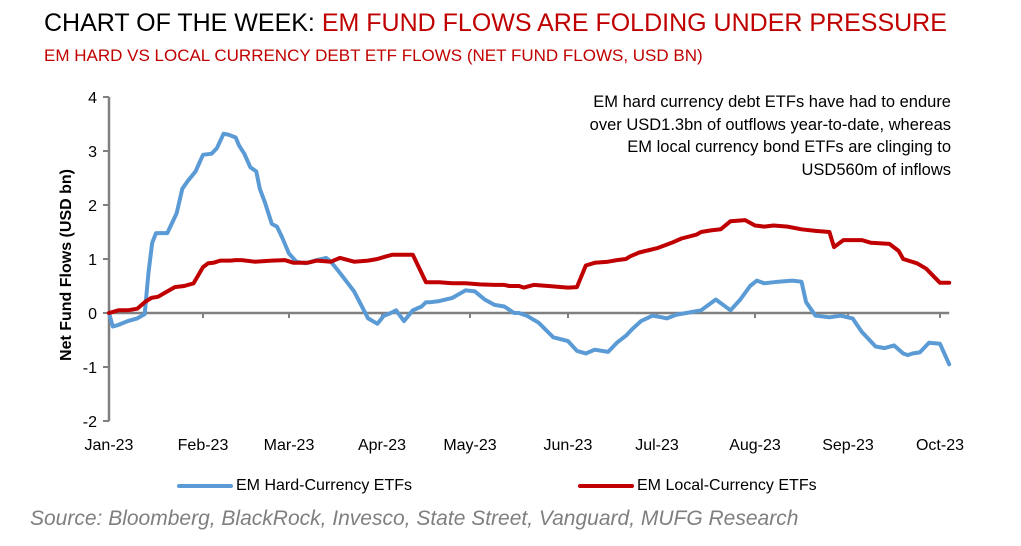 The width and height of the screenshot is (1021, 546). Describe the element at coordinates (90, 422) in the screenshot. I see `y-tick-label: -2` at that location.